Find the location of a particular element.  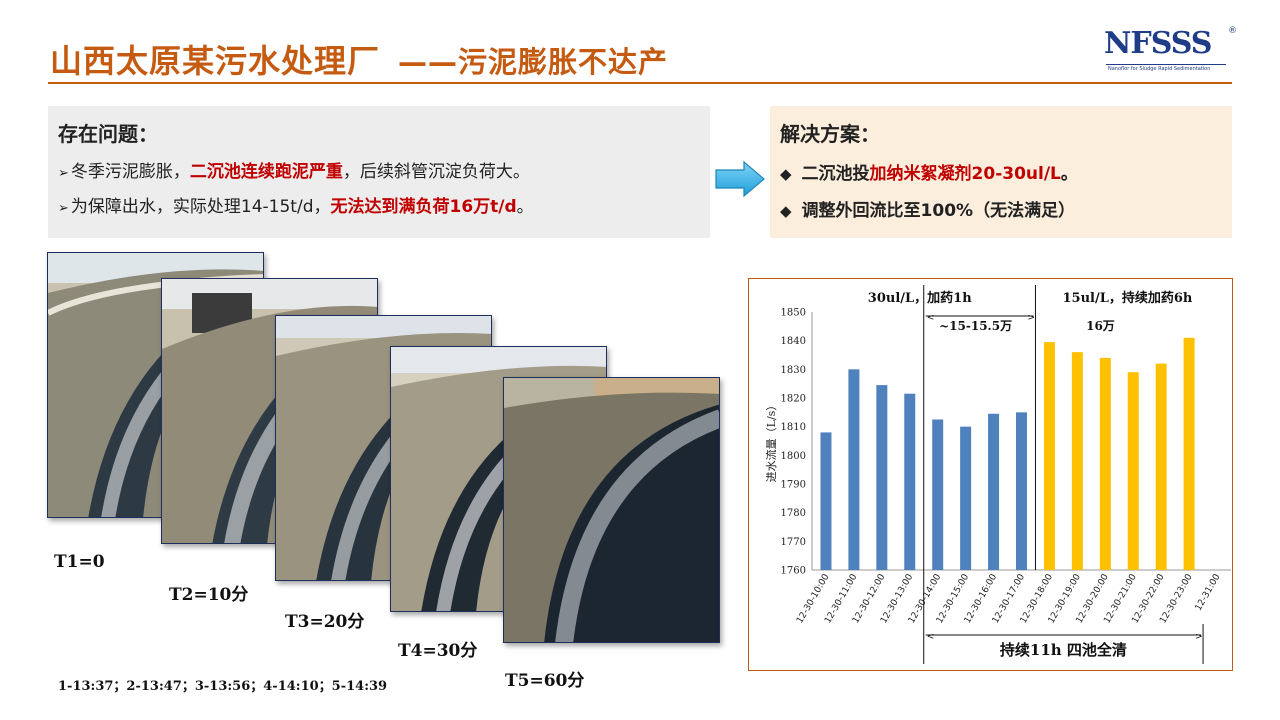

solution-line-2: ◆ 调整外回流比至100%（无法满足） is located at coordinates (1001, 208).